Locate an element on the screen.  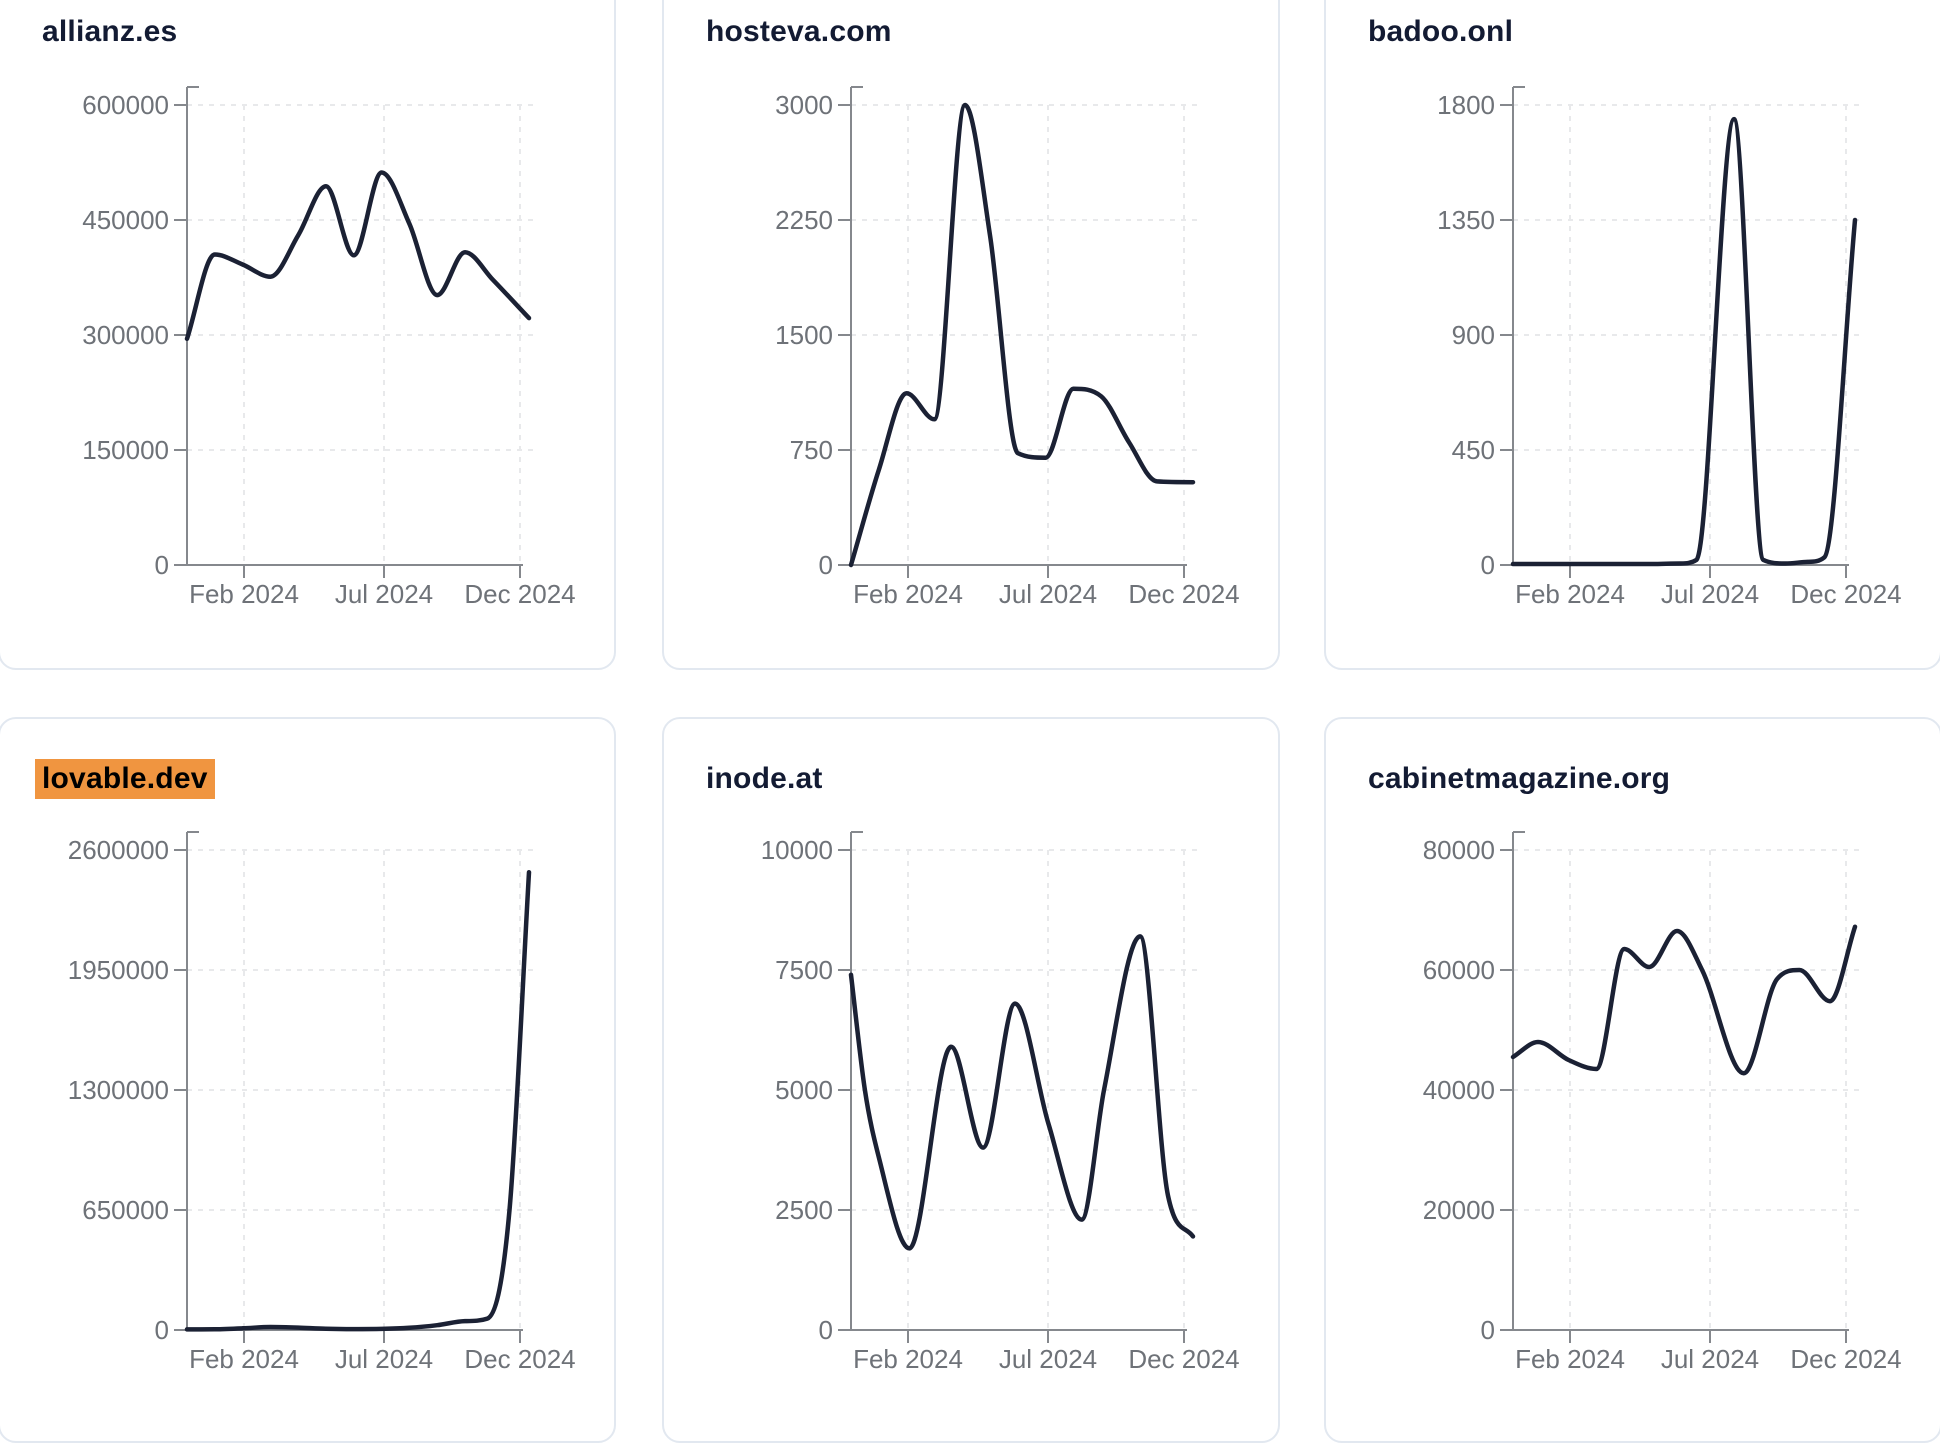
y-tick-label: 3000 is located at coordinates (804, 105).